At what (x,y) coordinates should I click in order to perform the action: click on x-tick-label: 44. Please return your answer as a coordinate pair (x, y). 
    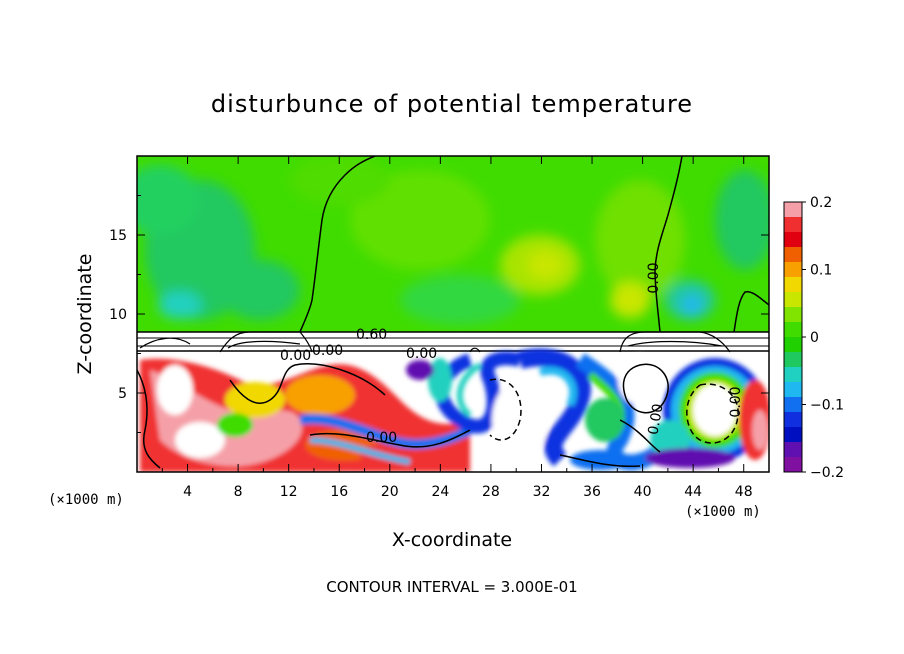
    Looking at the image, I should click on (693, 492).